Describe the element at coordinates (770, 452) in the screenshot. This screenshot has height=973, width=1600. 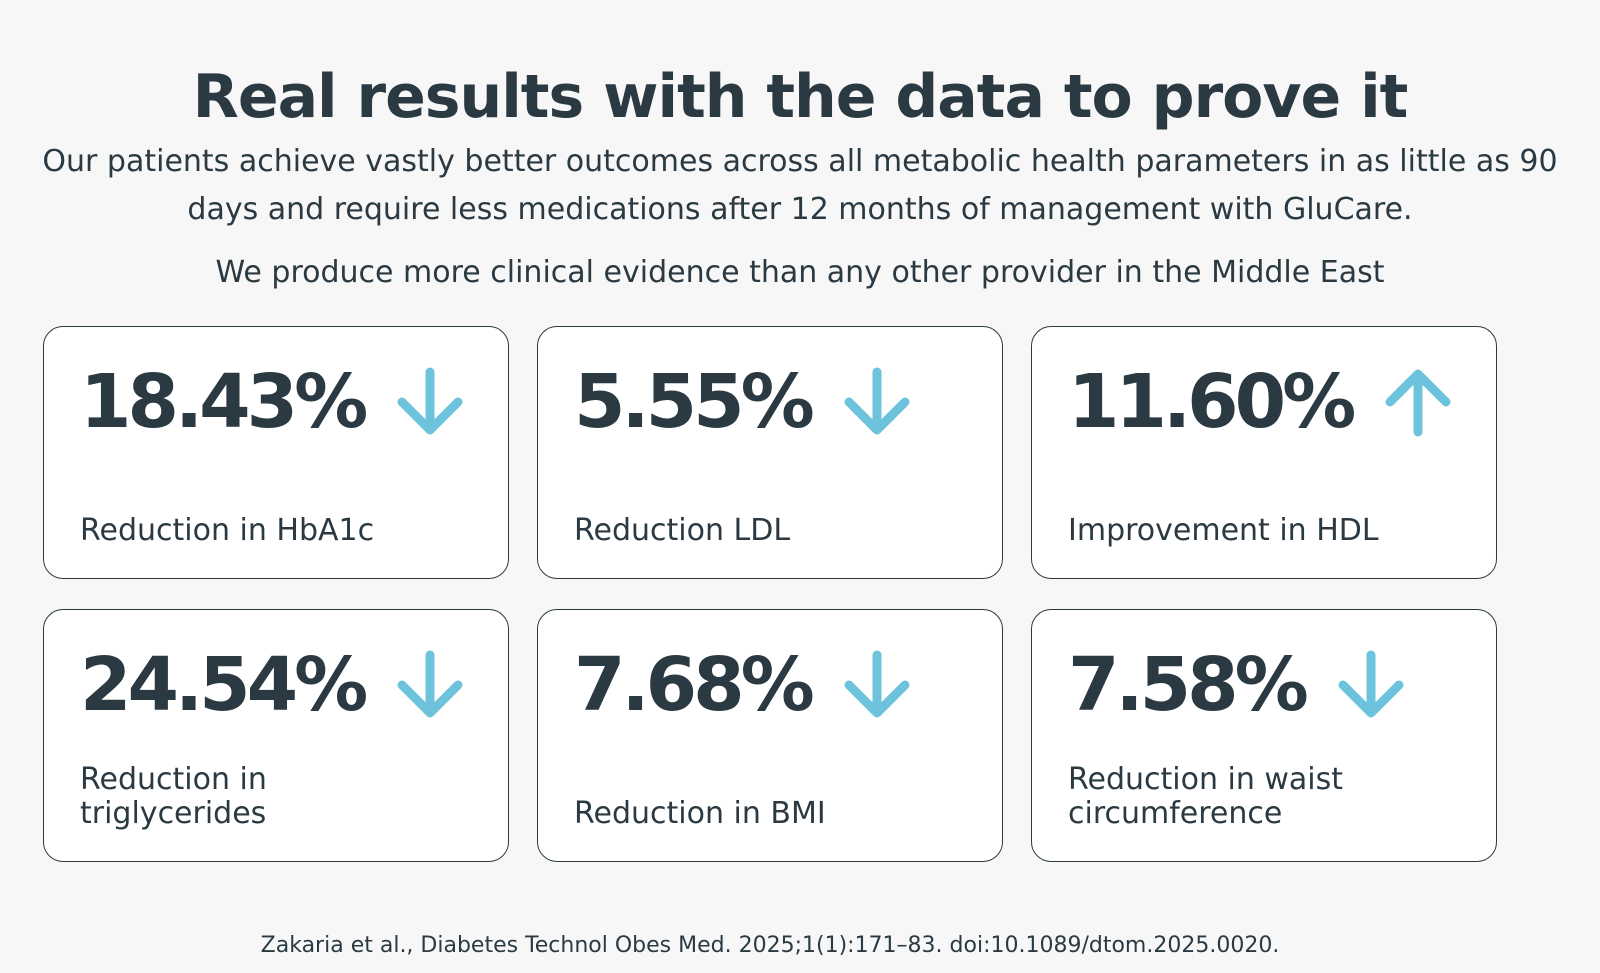
I see `stat-card-ldl: 5.55% Reduction LDL` at that location.